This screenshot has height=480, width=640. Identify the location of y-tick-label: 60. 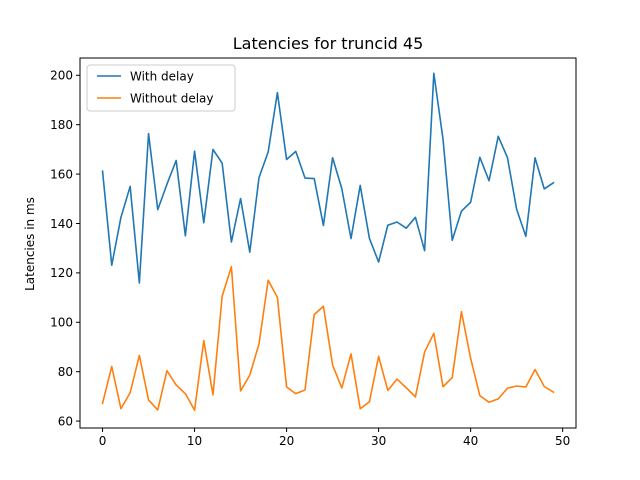
(65, 421).